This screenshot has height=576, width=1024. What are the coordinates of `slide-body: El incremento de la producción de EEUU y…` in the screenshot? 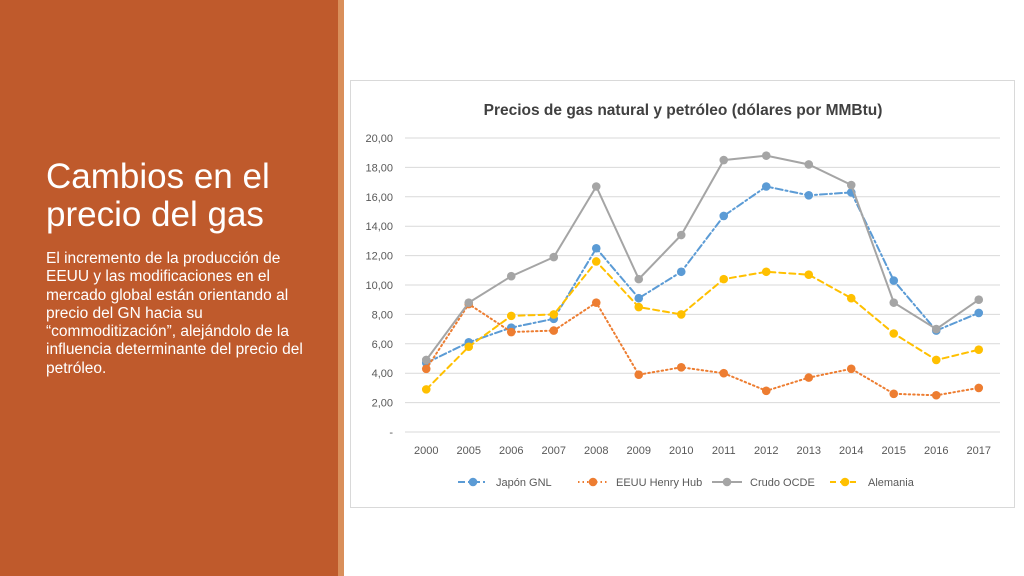 It's located at (174, 313).